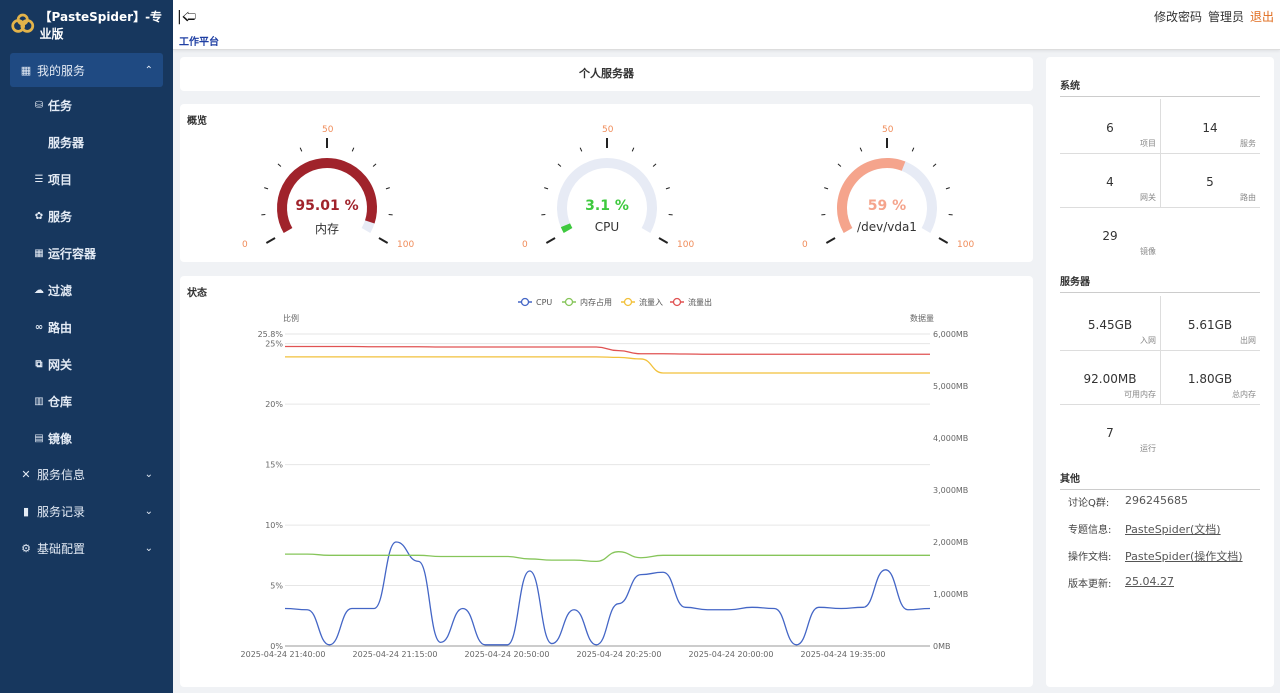 This screenshot has width=1280, height=693. What do you see at coordinates (86, 105) in the screenshot?
I see `sidebar-item-0: ⛁ 任务` at bounding box center [86, 105].